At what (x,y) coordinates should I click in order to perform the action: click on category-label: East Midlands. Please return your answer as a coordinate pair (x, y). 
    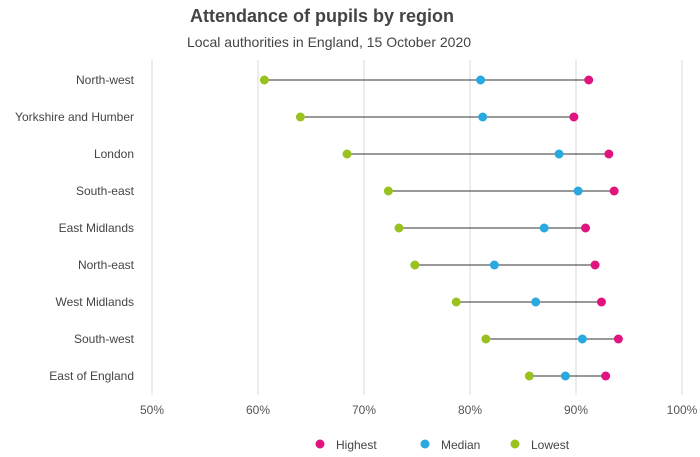
    Looking at the image, I should click on (96, 228).